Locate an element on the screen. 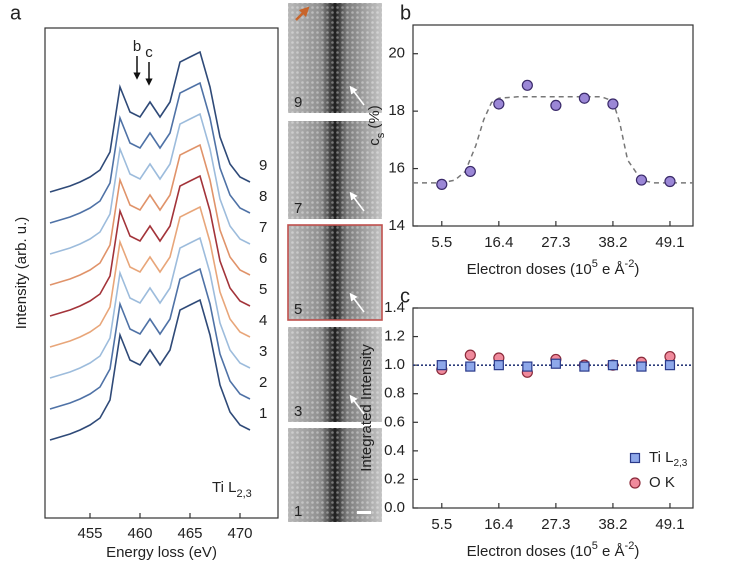 This screenshot has height=567, width=752. x-axis-label-part: e Å is located at coordinates (611, 551).